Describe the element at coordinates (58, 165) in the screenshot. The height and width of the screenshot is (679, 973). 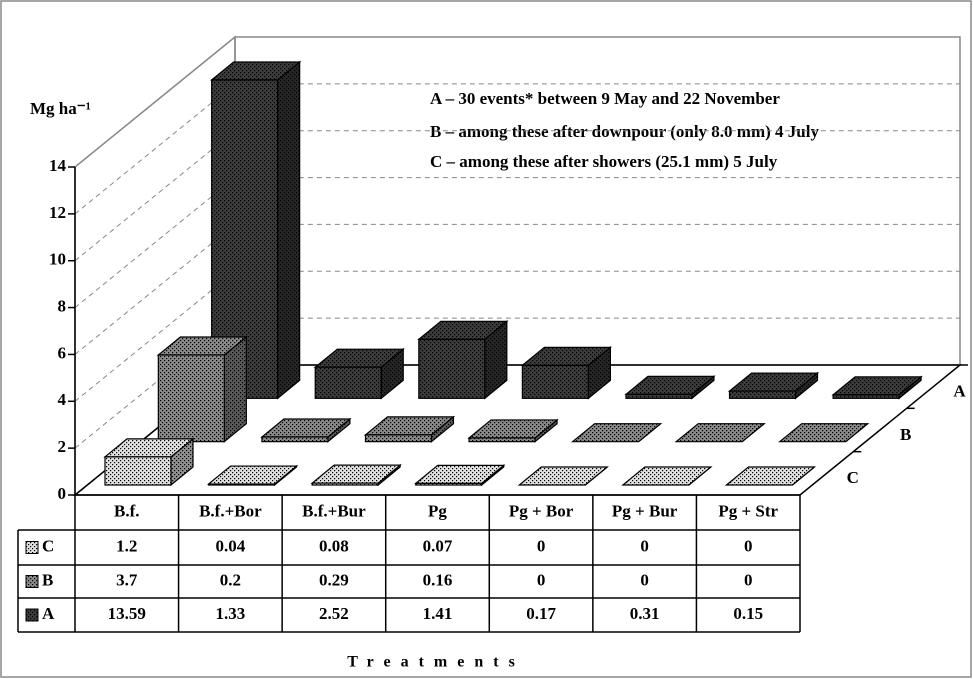
I see `y-tick-label: 14` at that location.